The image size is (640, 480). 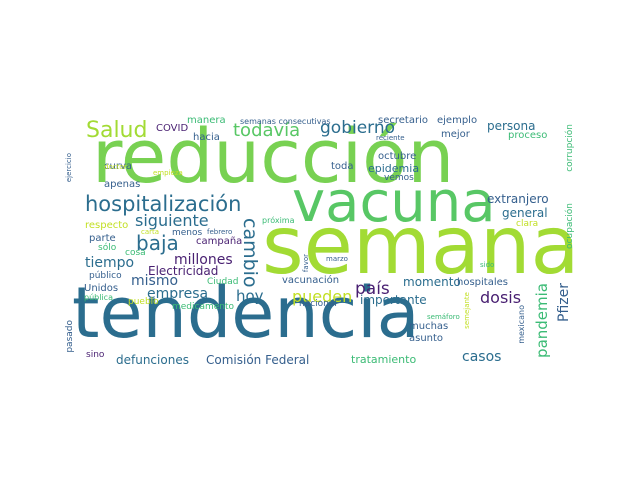 What do you see at coordinates (528, 135) in the screenshot?
I see `word: proceso` at bounding box center [528, 135].